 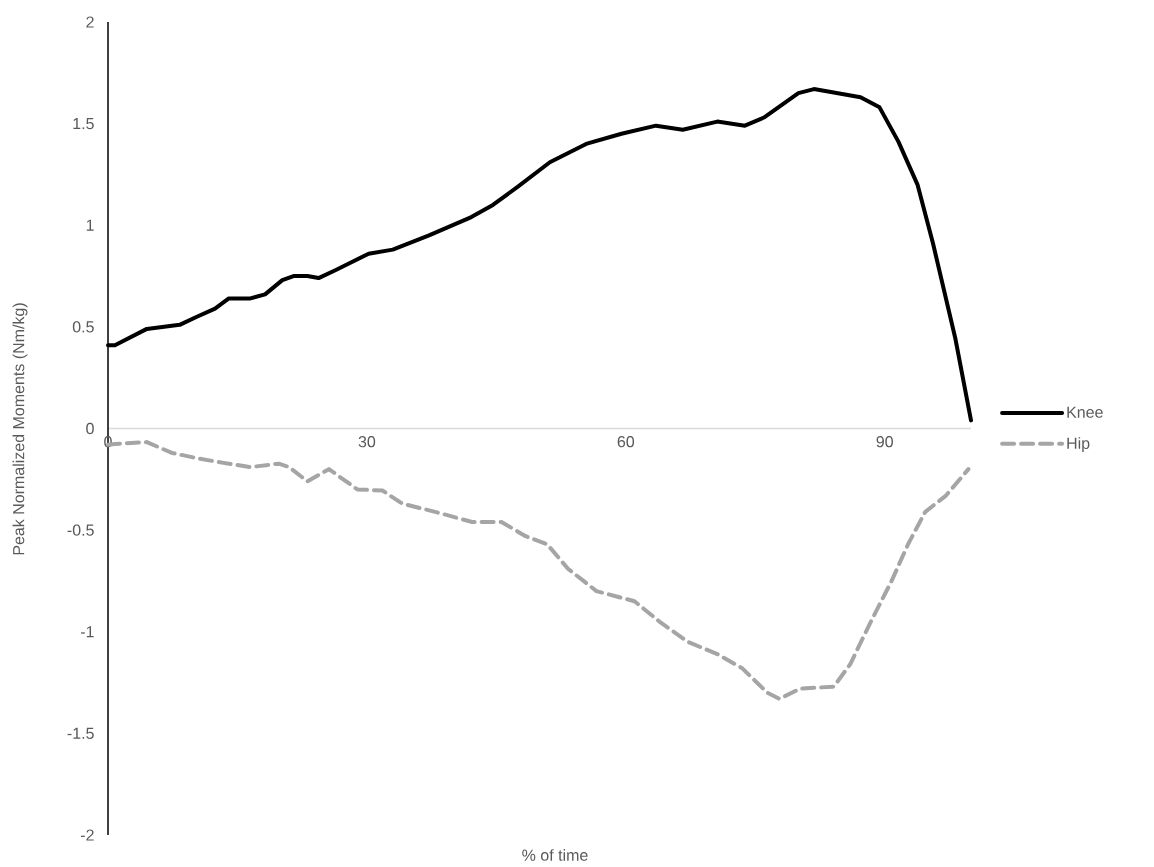 I want to click on y-axis-title: Peak Normalized Moments (Nm/kg), so click(x=20, y=429).